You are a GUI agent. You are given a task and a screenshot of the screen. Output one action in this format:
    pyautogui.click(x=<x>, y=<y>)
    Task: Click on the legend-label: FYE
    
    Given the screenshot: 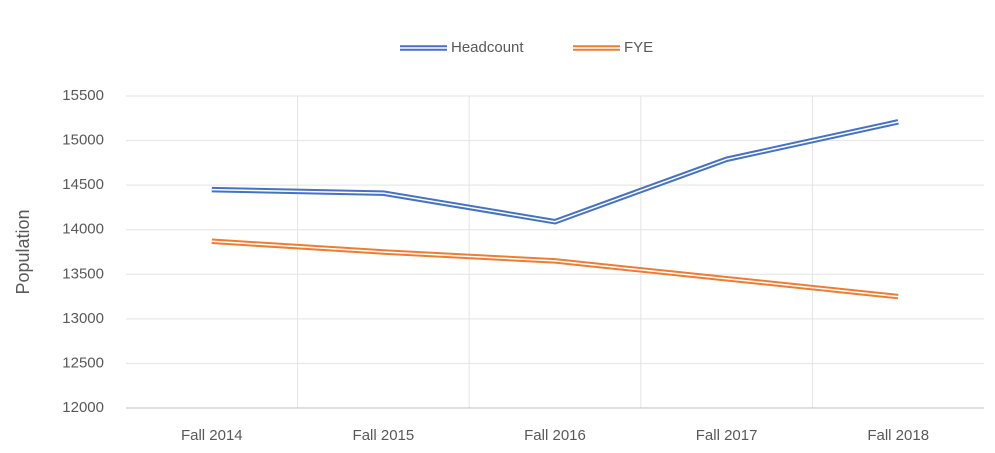 What is the action you would take?
    pyautogui.click(x=638, y=47)
    